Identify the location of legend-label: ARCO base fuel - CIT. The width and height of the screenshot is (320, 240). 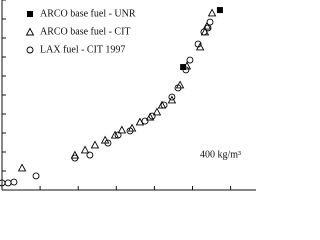
(85, 31).